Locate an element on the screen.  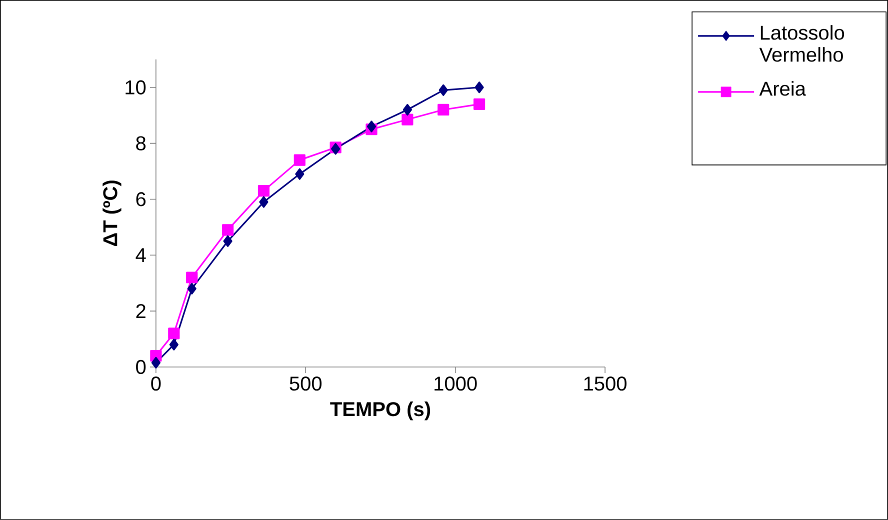
x-axis-title: TEMPO (s) is located at coordinates (380, 411).